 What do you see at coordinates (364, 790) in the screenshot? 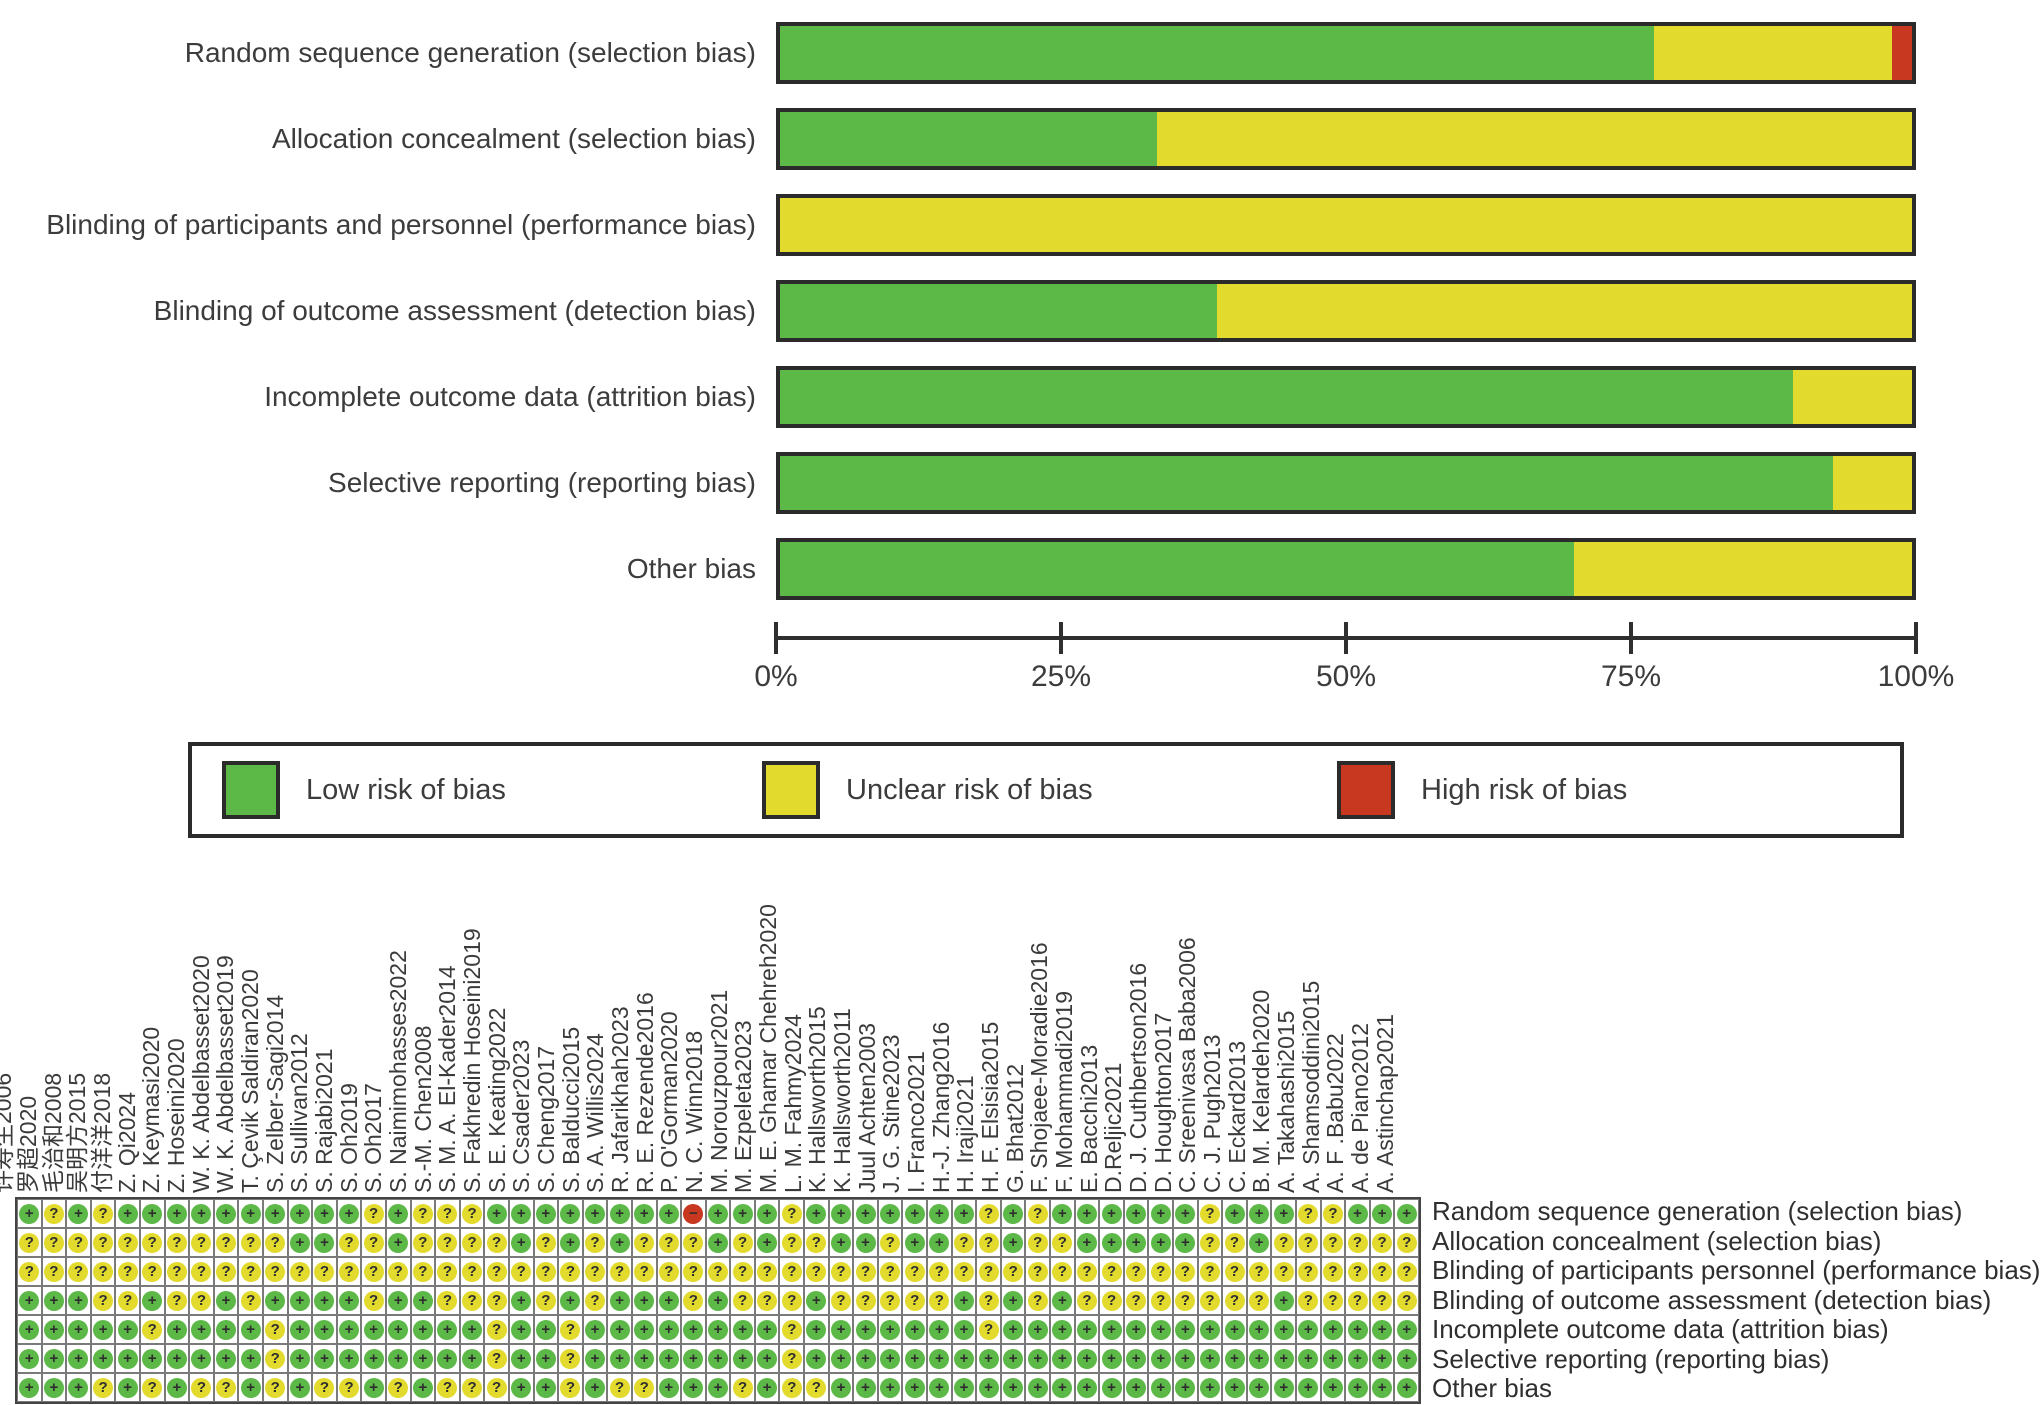
I see `legend-item-low: Low risk of bias` at bounding box center [364, 790].